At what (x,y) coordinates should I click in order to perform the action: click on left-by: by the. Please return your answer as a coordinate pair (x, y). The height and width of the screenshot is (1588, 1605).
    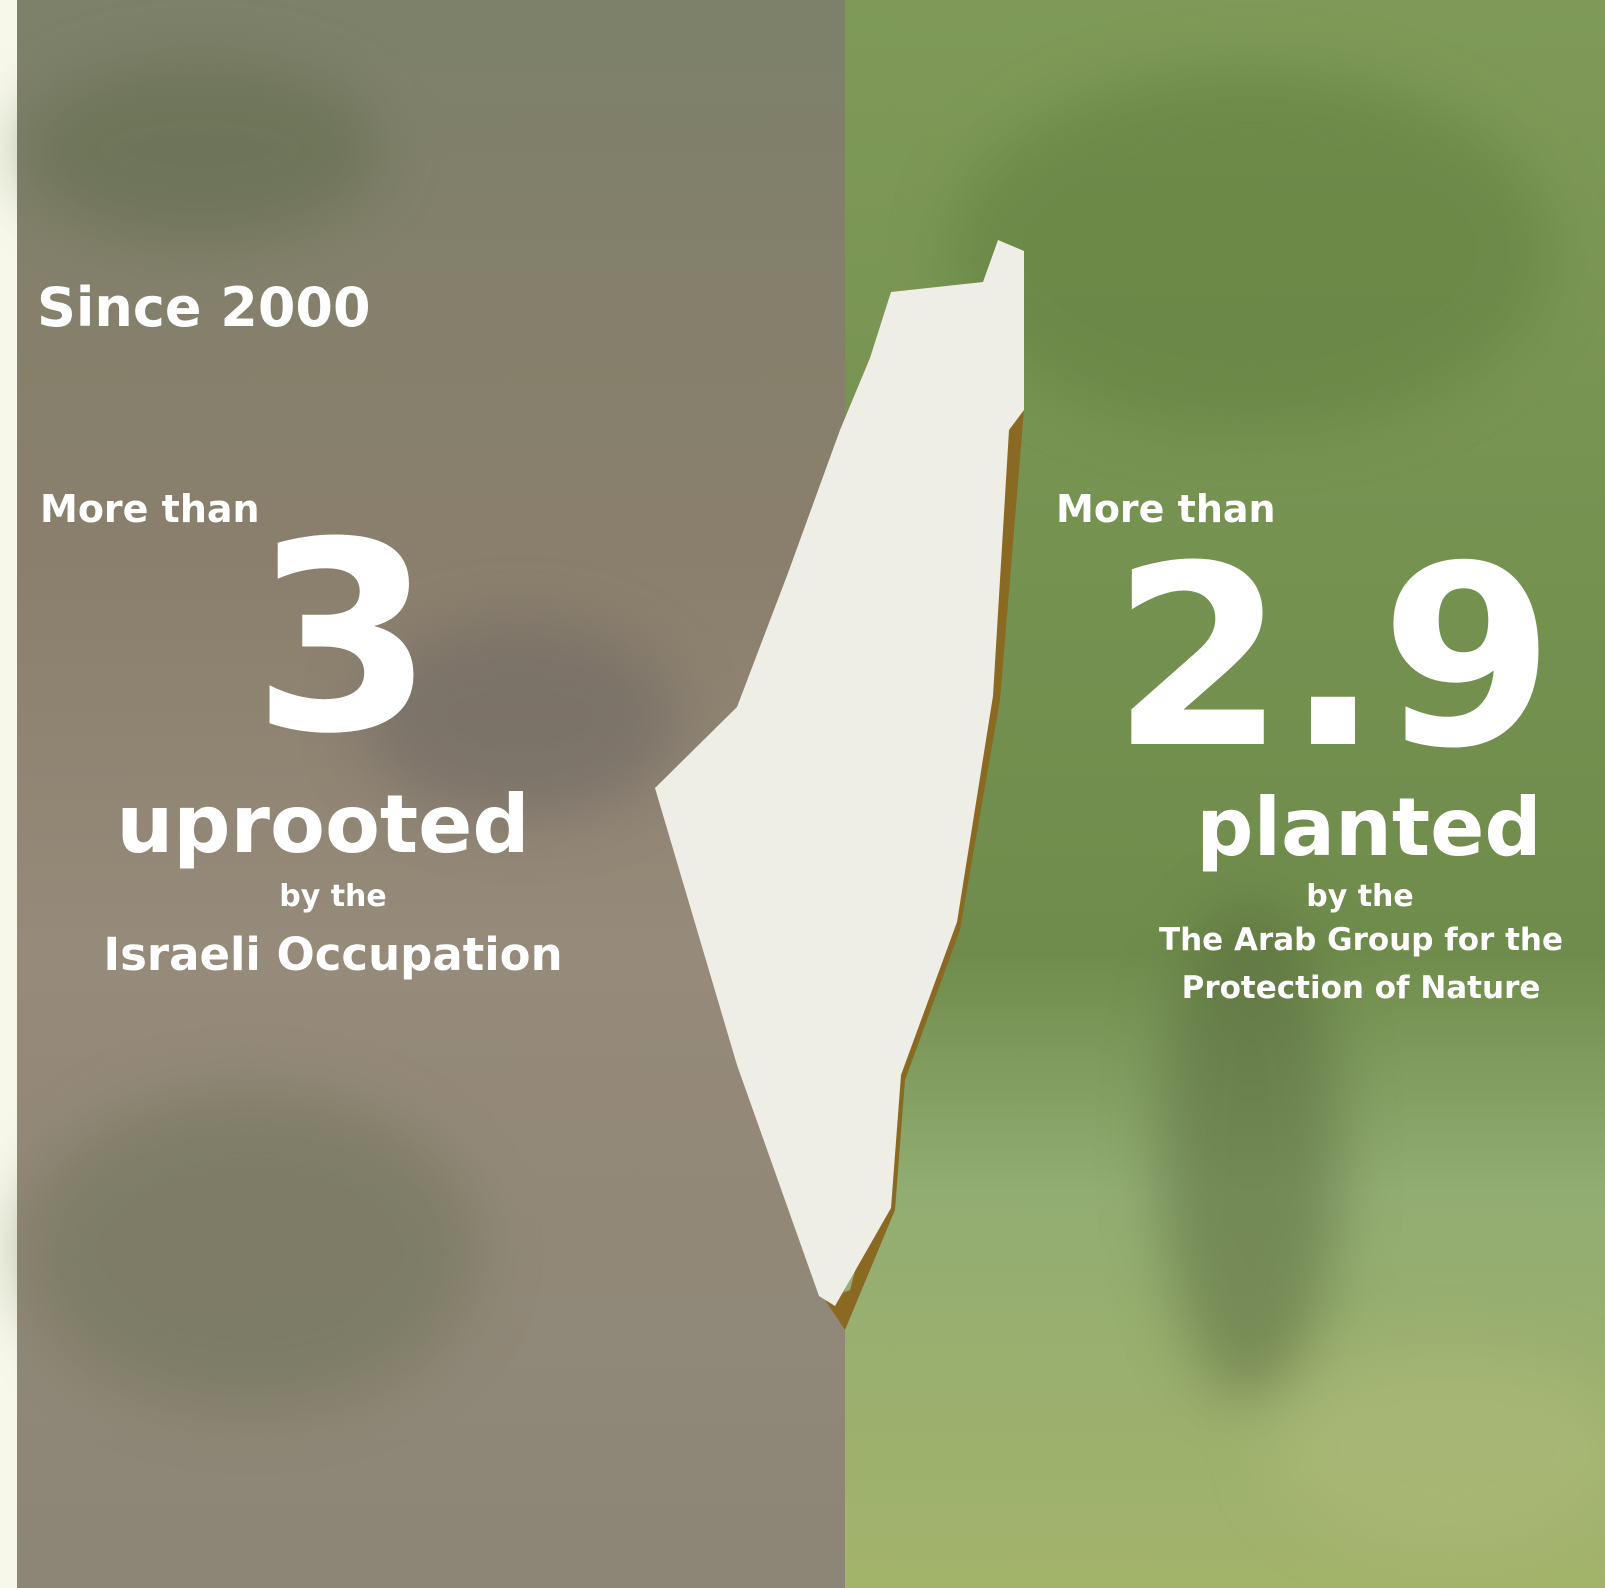
    Looking at the image, I should click on (333, 896).